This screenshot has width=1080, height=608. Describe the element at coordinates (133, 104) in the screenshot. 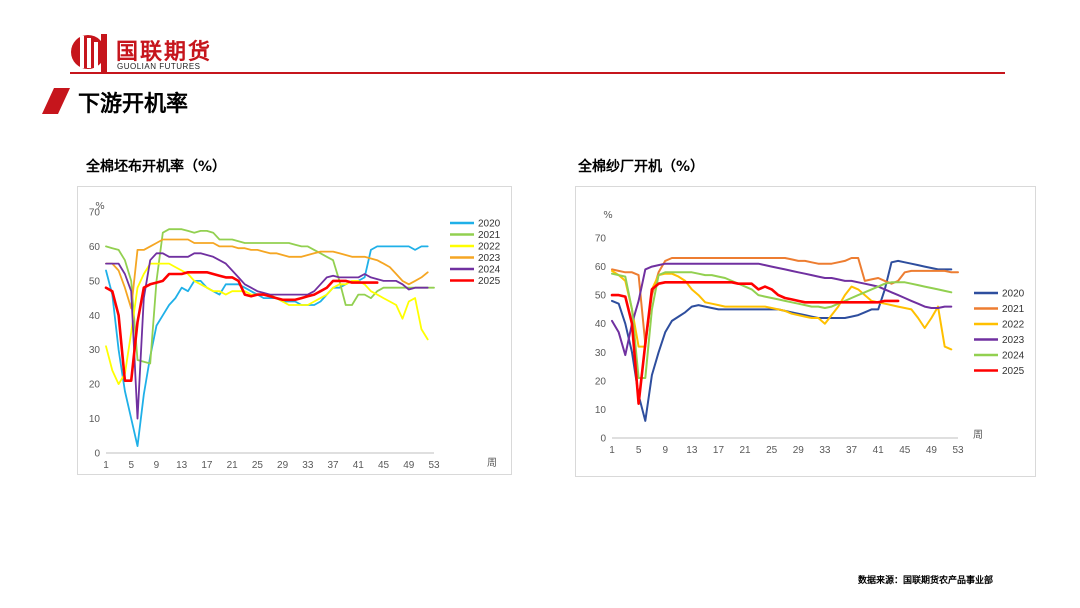

I see `page-title: 下游开机率` at that location.